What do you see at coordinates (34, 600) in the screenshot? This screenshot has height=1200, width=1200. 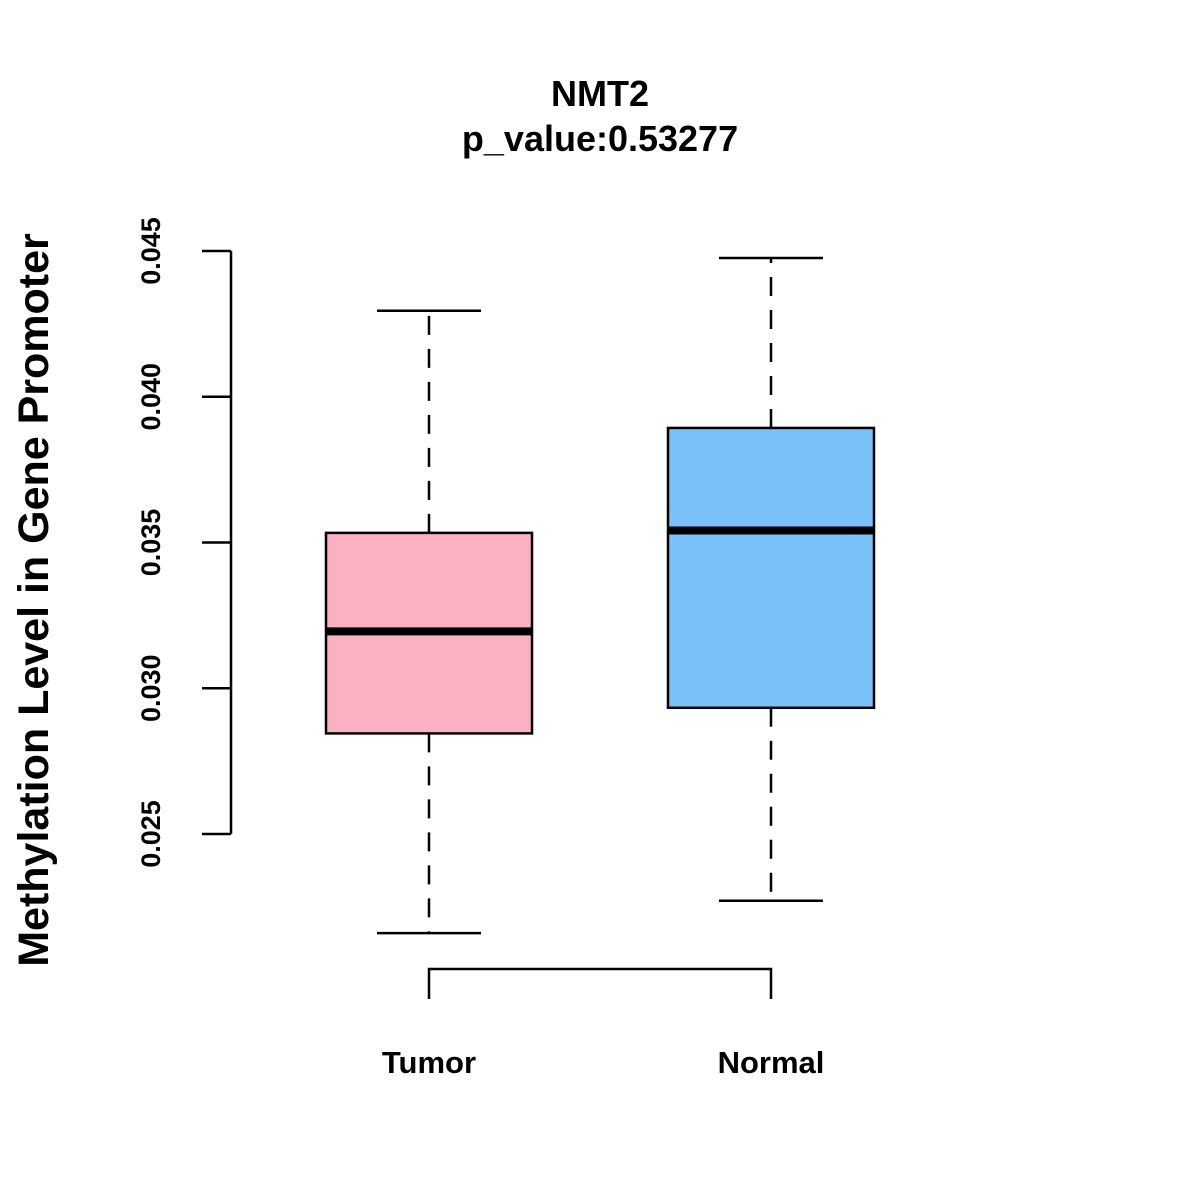 I see `y-axis-label: Methylation Level in Gene Promoter` at bounding box center [34, 600].